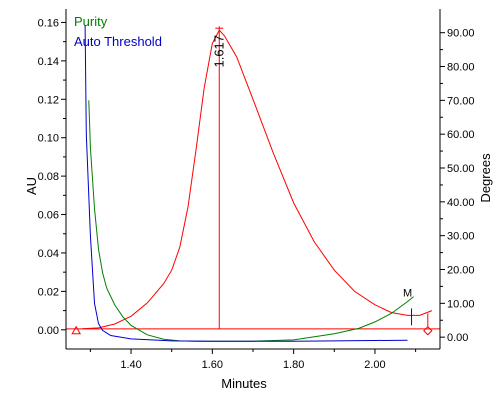 This screenshot has height=394, width=496. What do you see at coordinates (218, 51) in the screenshot?
I see `peak-label: 1.617` at bounding box center [218, 51].